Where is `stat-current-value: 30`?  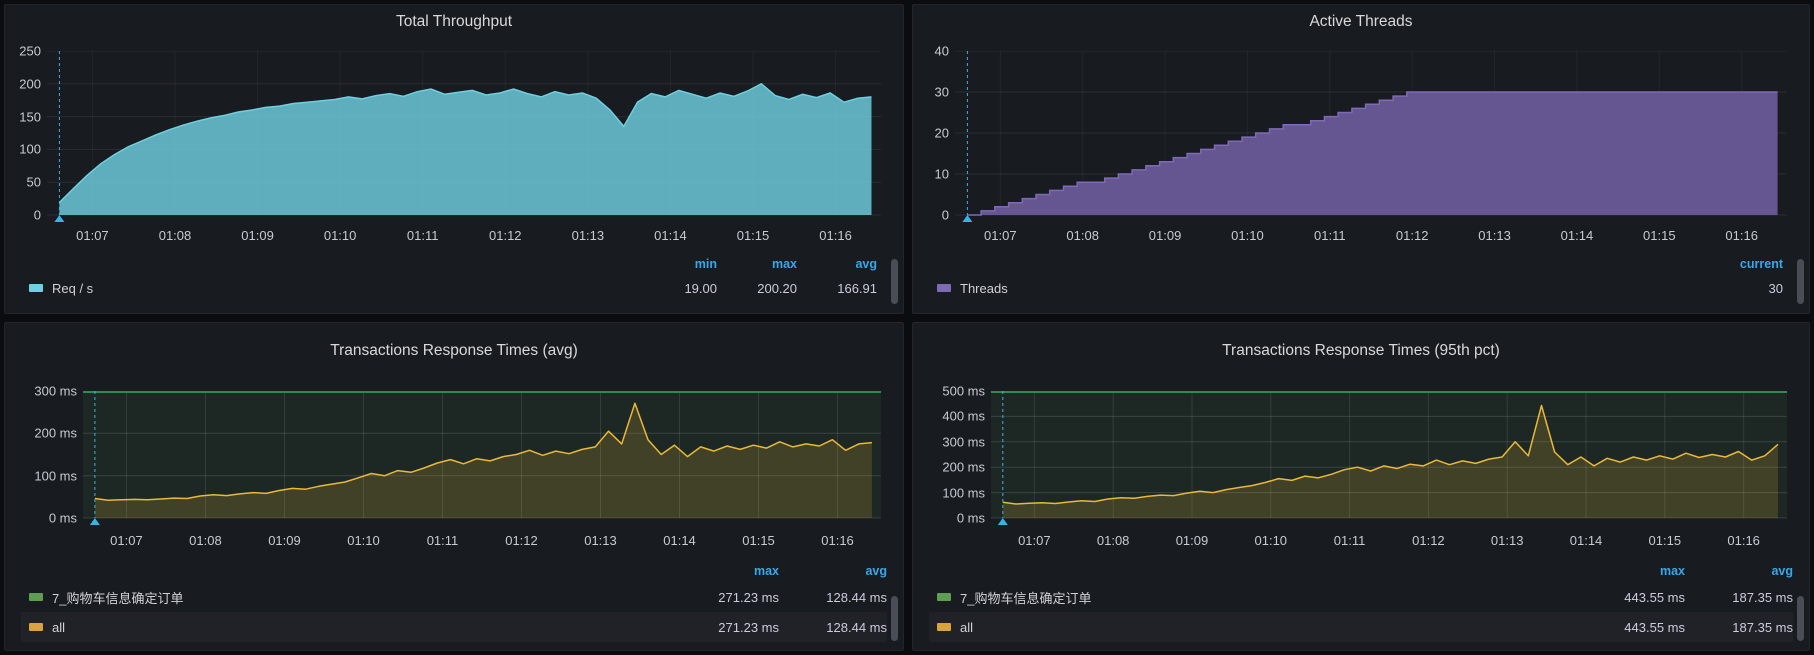 stat-current-value: 30 is located at coordinates (1775, 288).